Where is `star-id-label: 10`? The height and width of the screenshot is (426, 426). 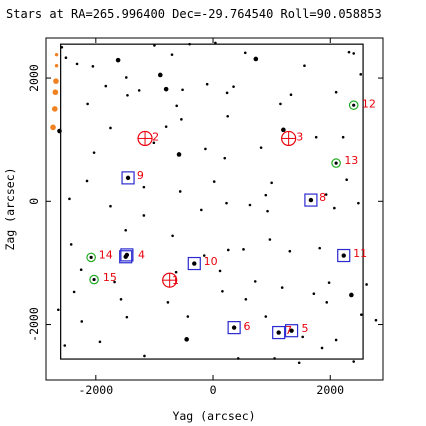
star-id-label: 10 is located at coordinates (211, 261).